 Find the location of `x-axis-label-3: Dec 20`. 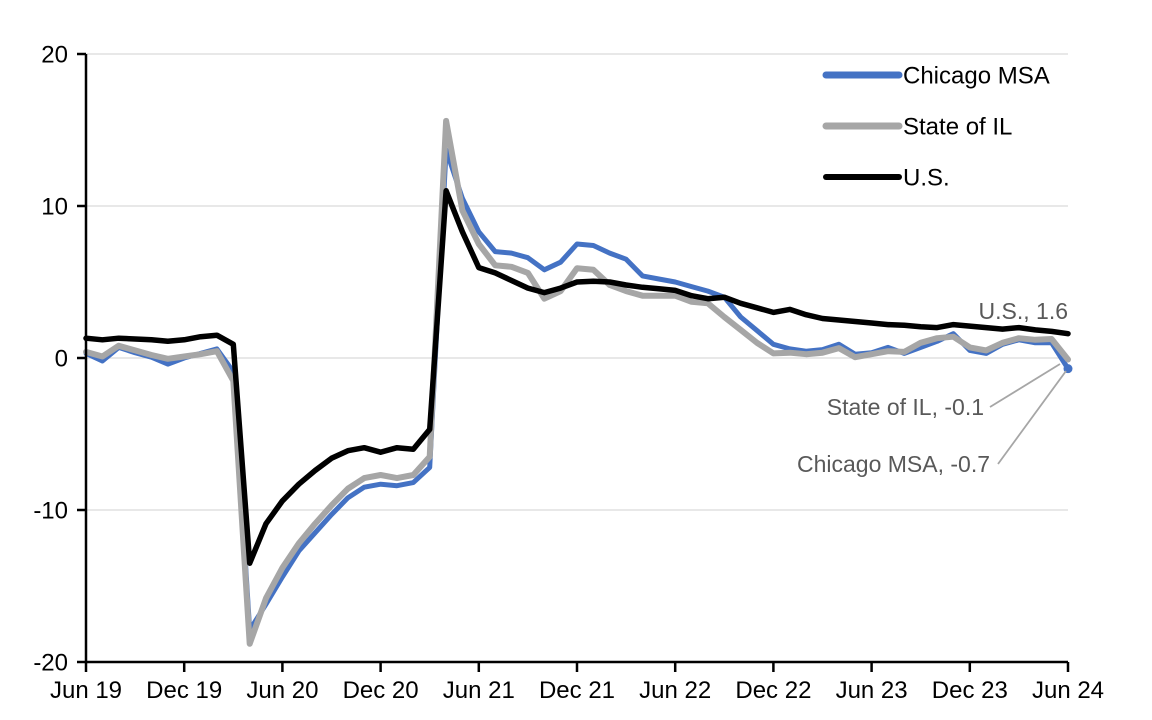

x-axis-label-3: Dec 20 is located at coordinates (381, 690).